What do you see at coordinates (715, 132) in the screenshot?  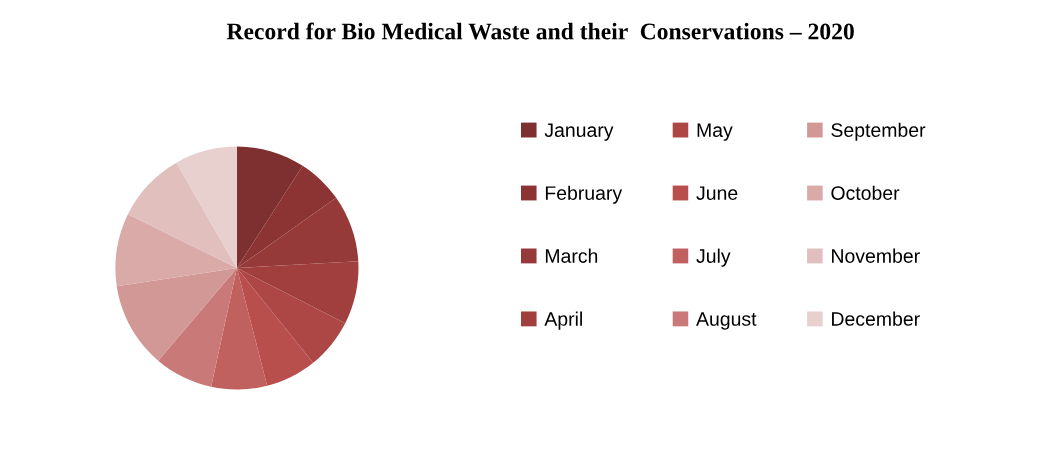 I see `legend-label: May` at bounding box center [715, 132].